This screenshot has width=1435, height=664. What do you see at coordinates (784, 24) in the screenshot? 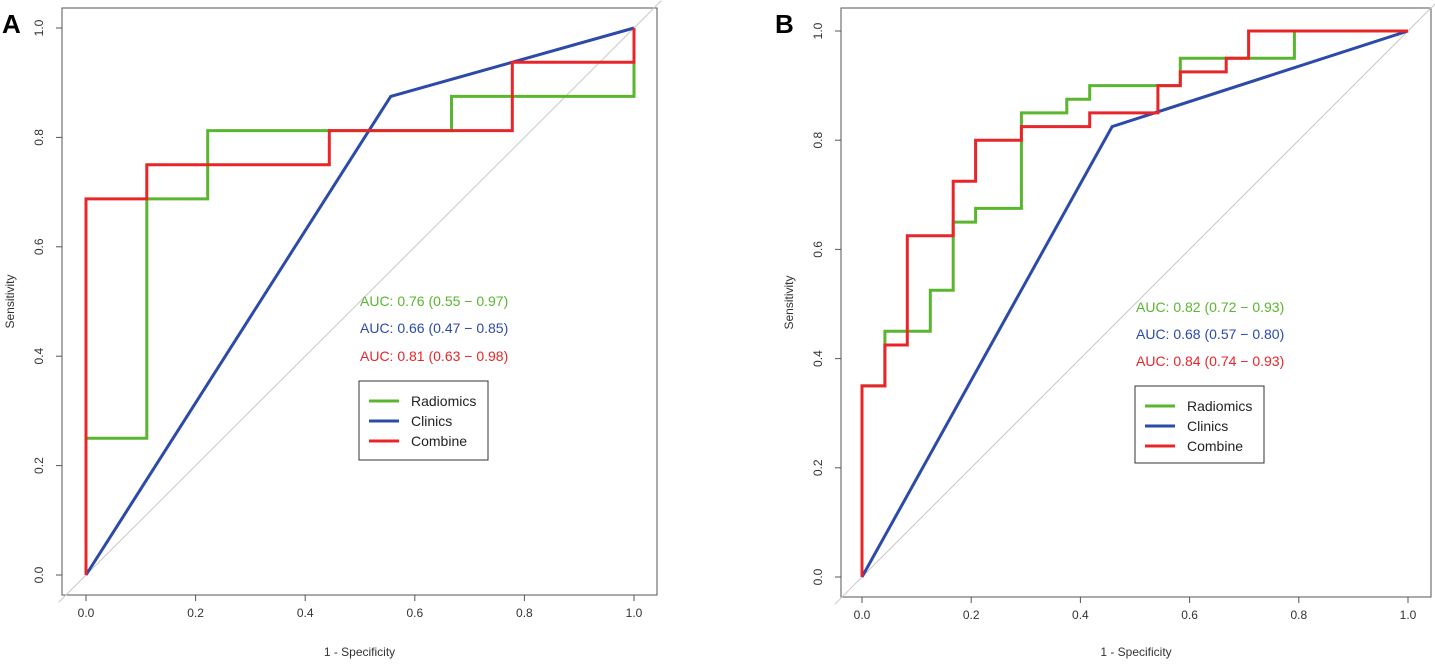
I see `panel-b-letter: B` at bounding box center [784, 24].